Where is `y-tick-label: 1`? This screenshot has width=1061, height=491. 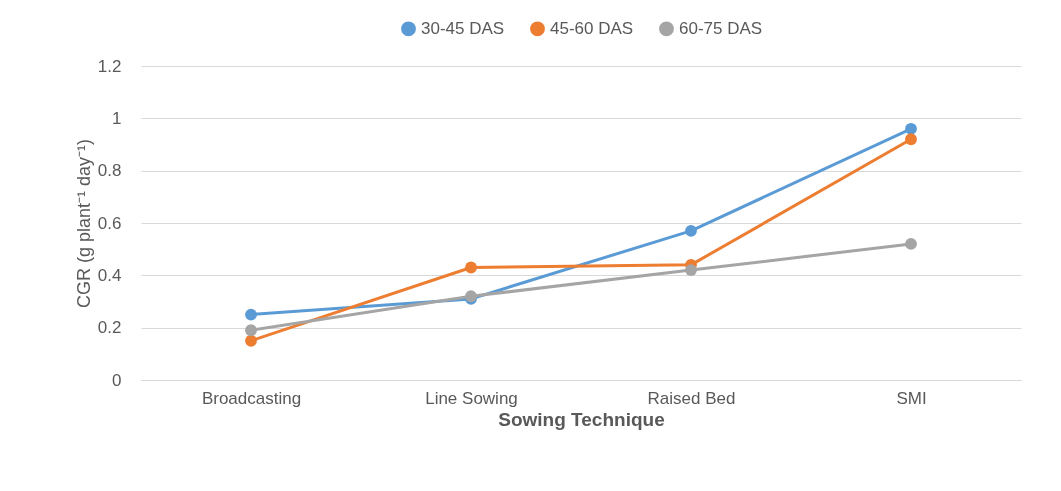 y-tick-label: 1 is located at coordinates (117, 118).